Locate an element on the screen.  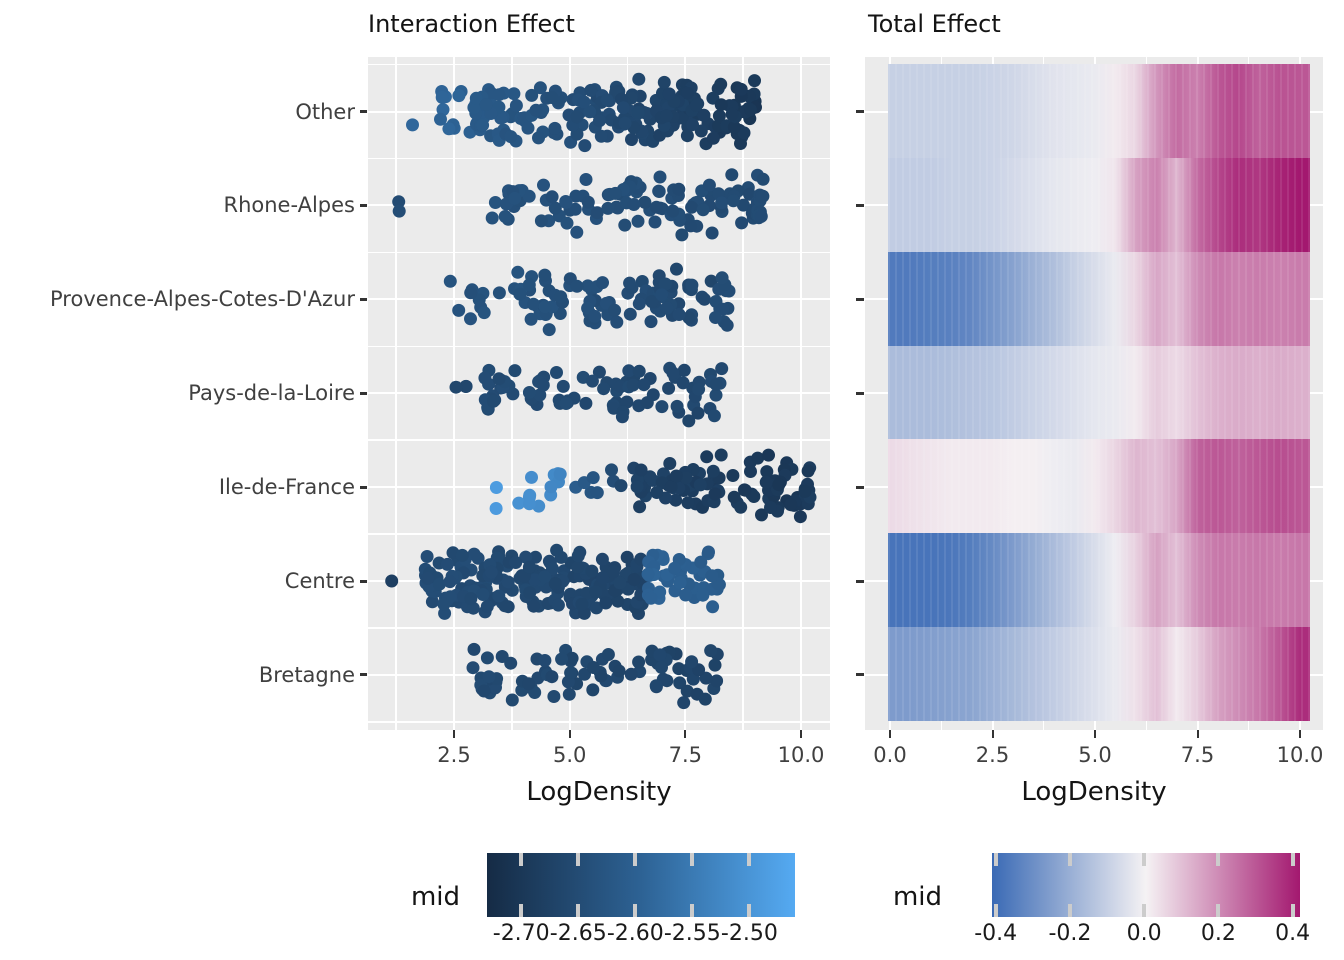
major-gridline is located at coordinates (599, 205).